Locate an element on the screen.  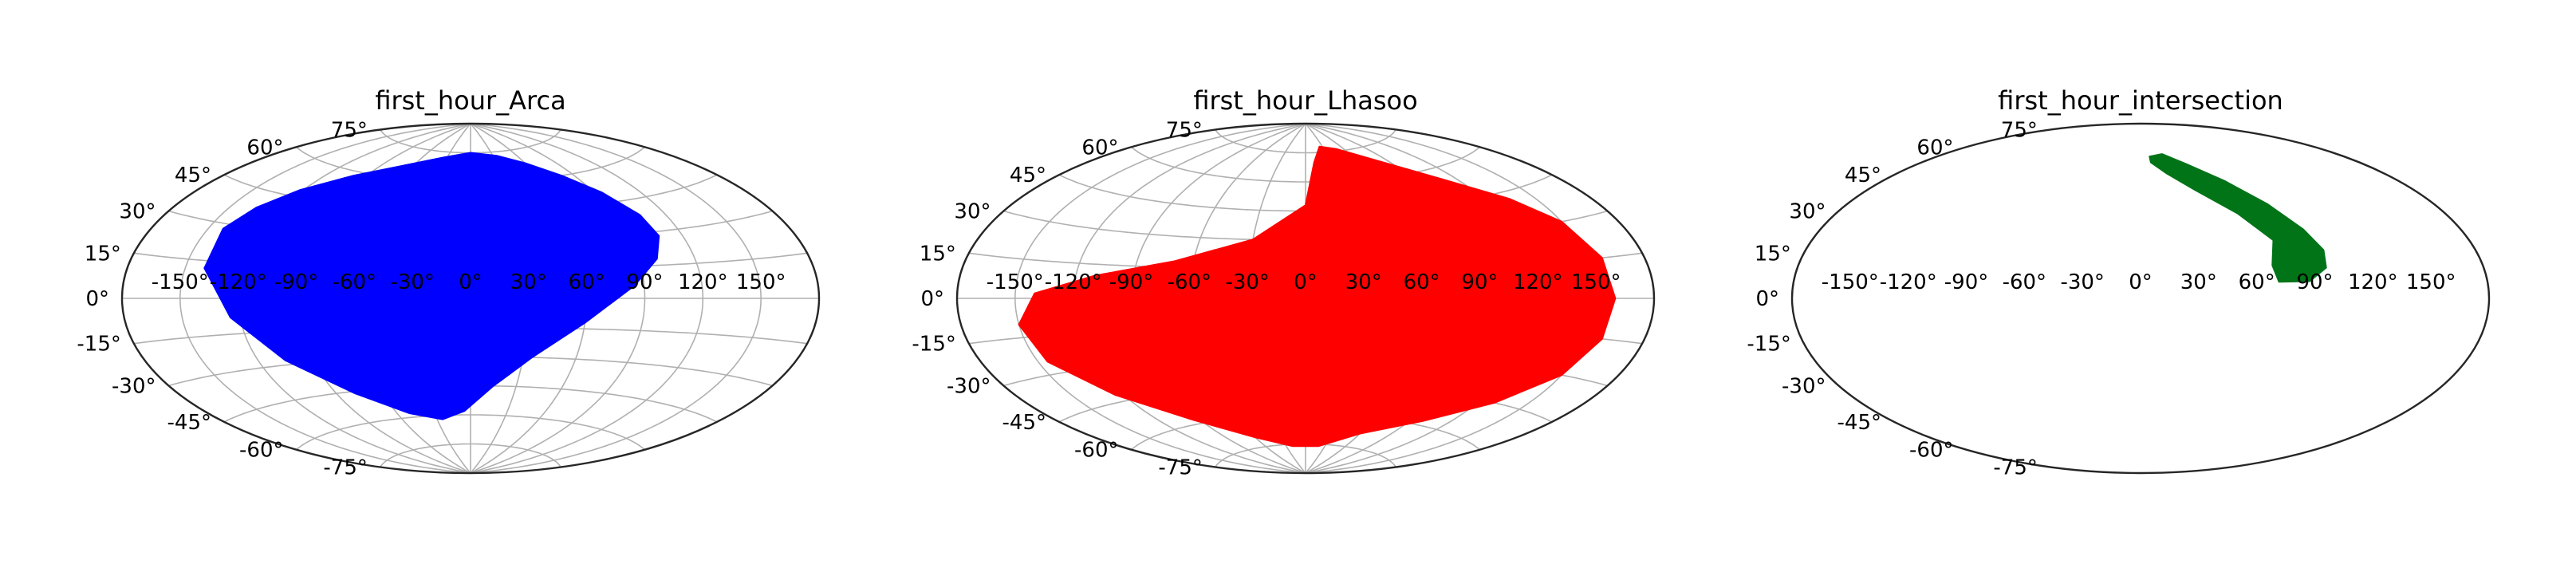
chart-title: first_hour_Lhasoo is located at coordinates (1305, 100).